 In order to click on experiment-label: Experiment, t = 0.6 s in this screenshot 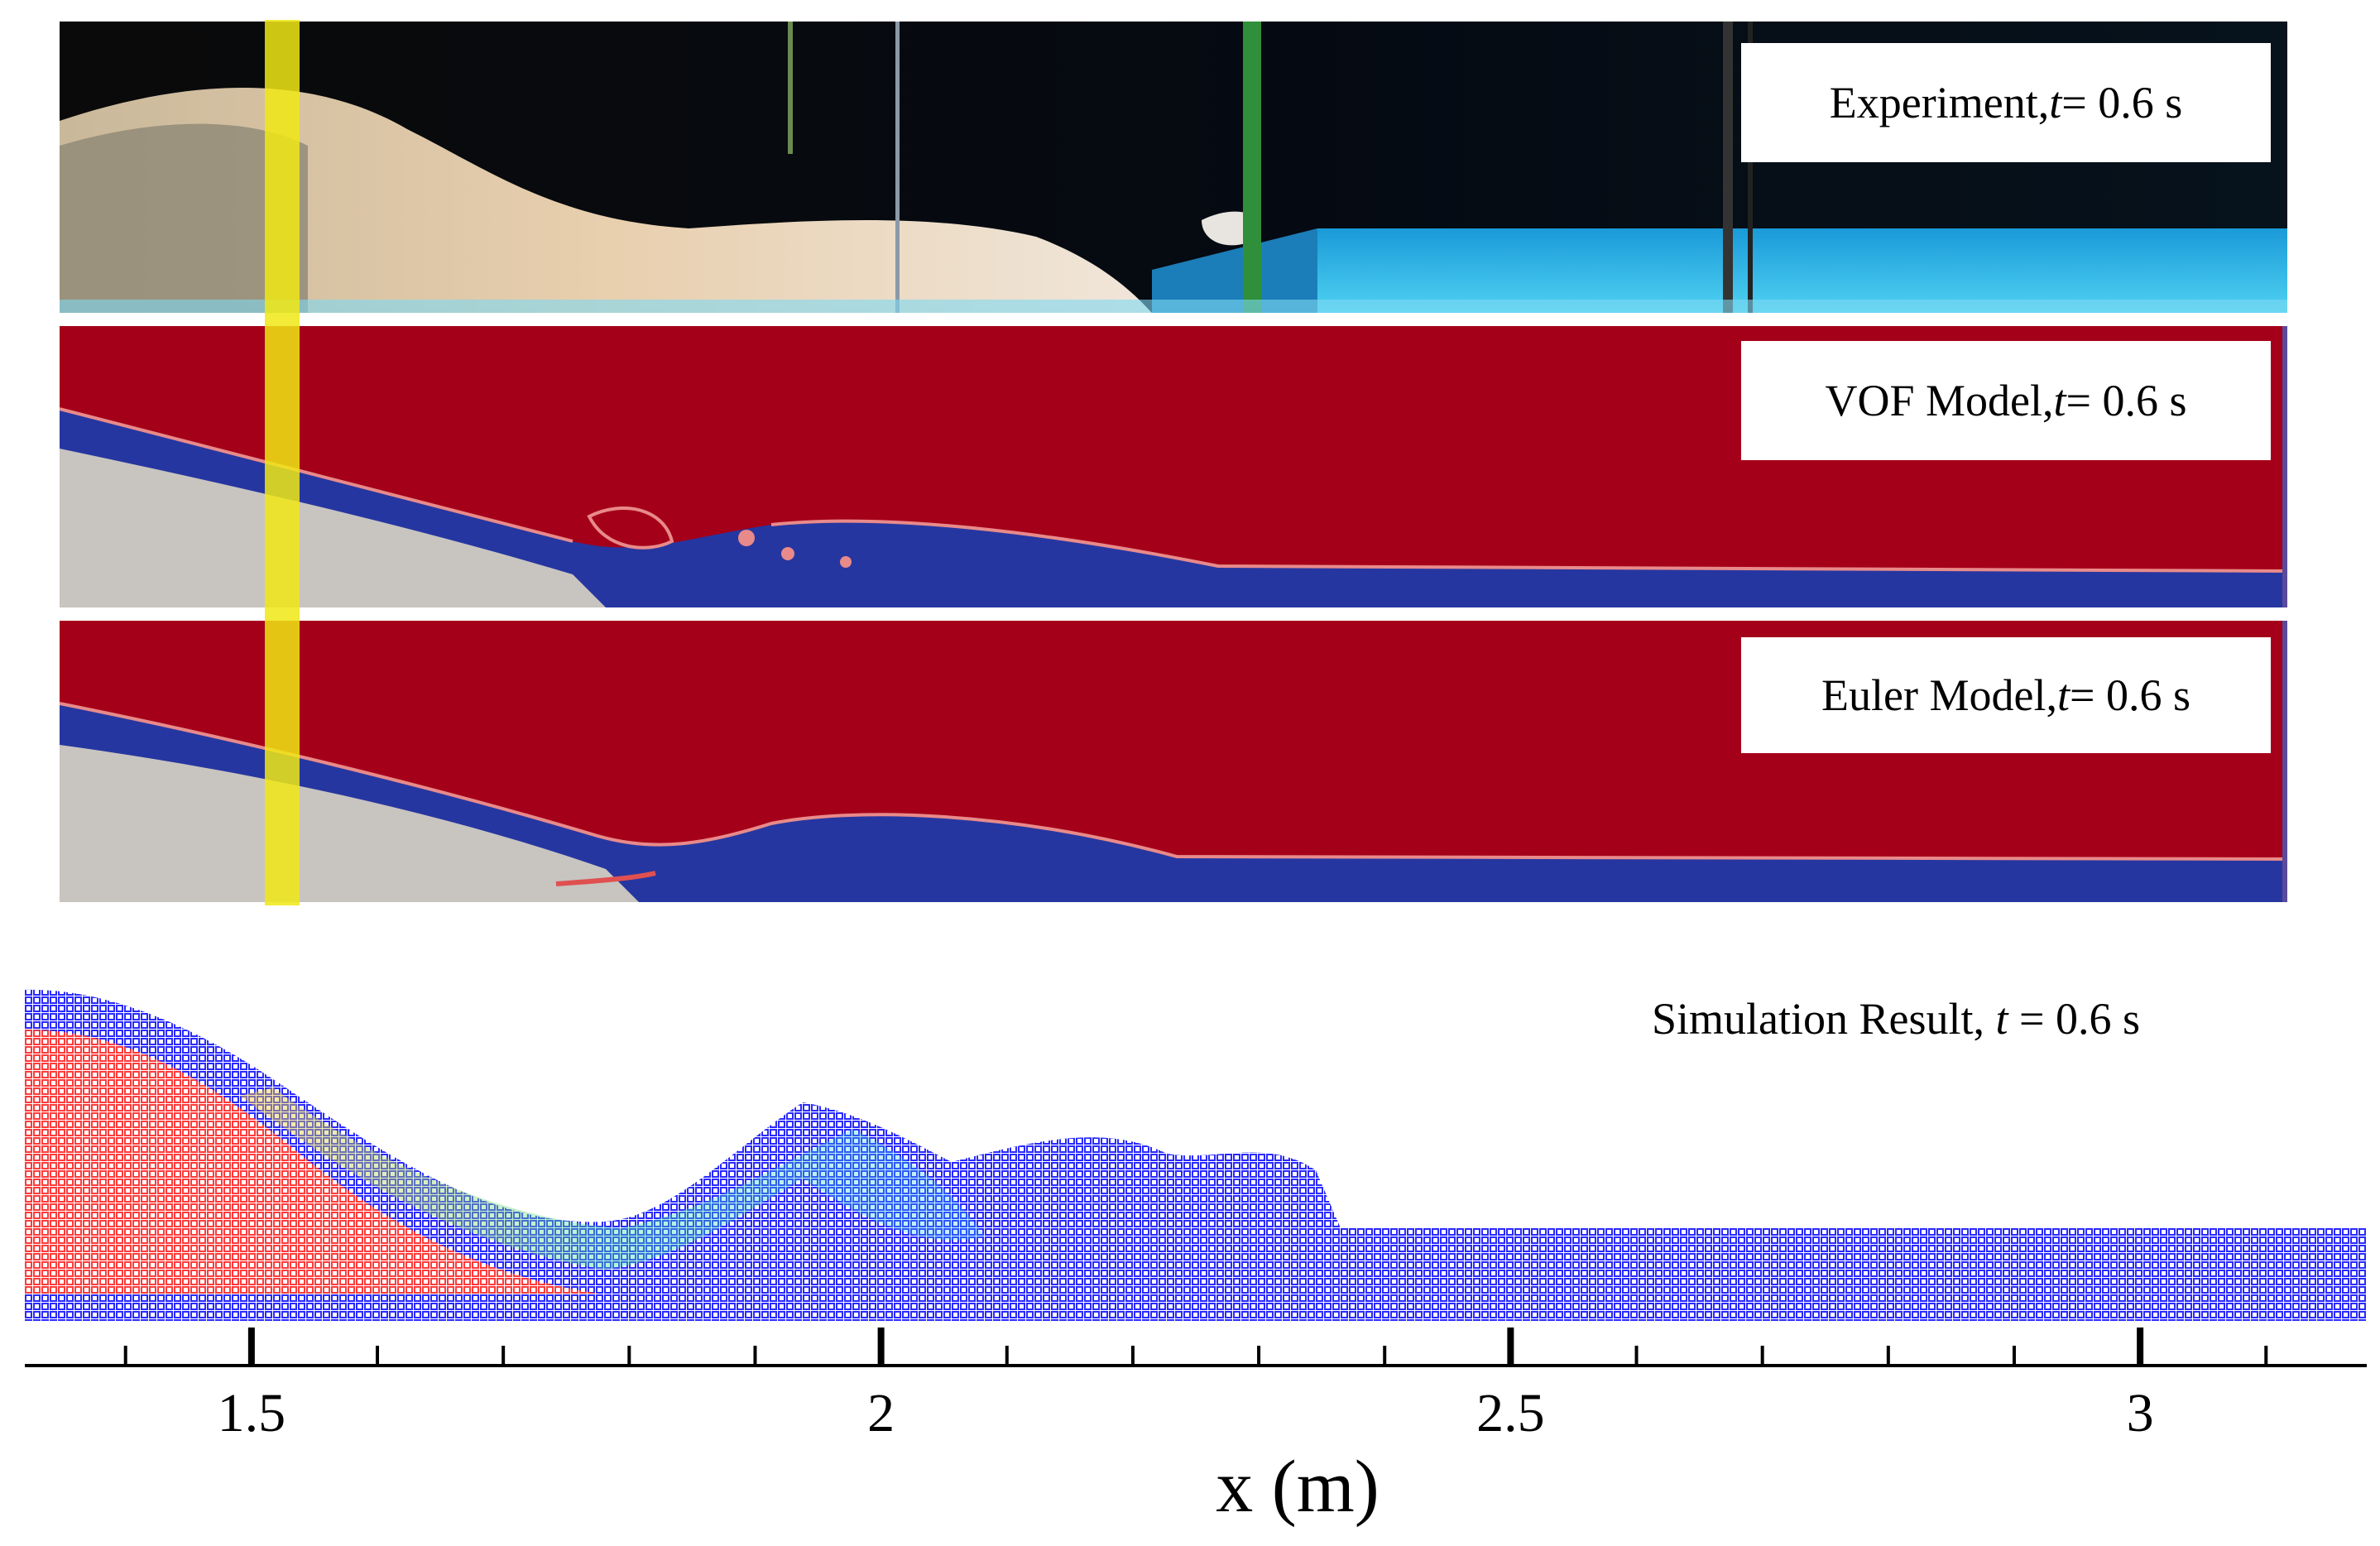, I will do `click(2006, 103)`.